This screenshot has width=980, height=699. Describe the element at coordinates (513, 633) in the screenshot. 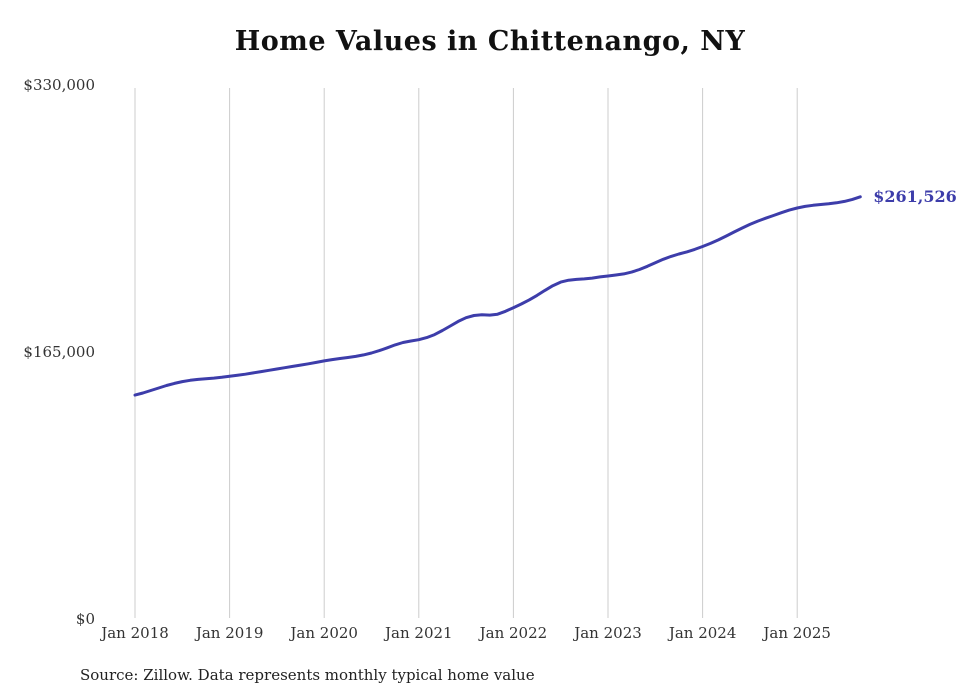

I see `x-tick-label: Jan 2022` at that location.